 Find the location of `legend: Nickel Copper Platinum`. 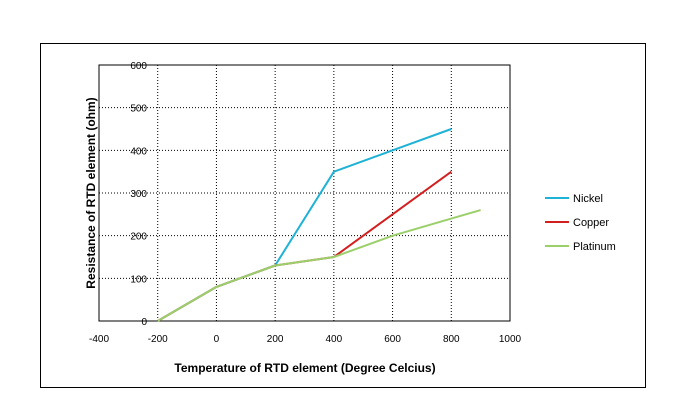

legend: Nickel Copper Platinum is located at coordinates (580, 223).